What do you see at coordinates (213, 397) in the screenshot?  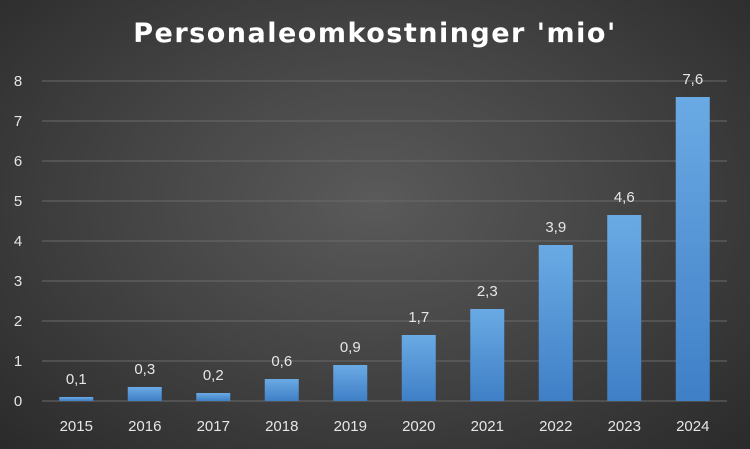 I see `bar-2017` at bounding box center [213, 397].